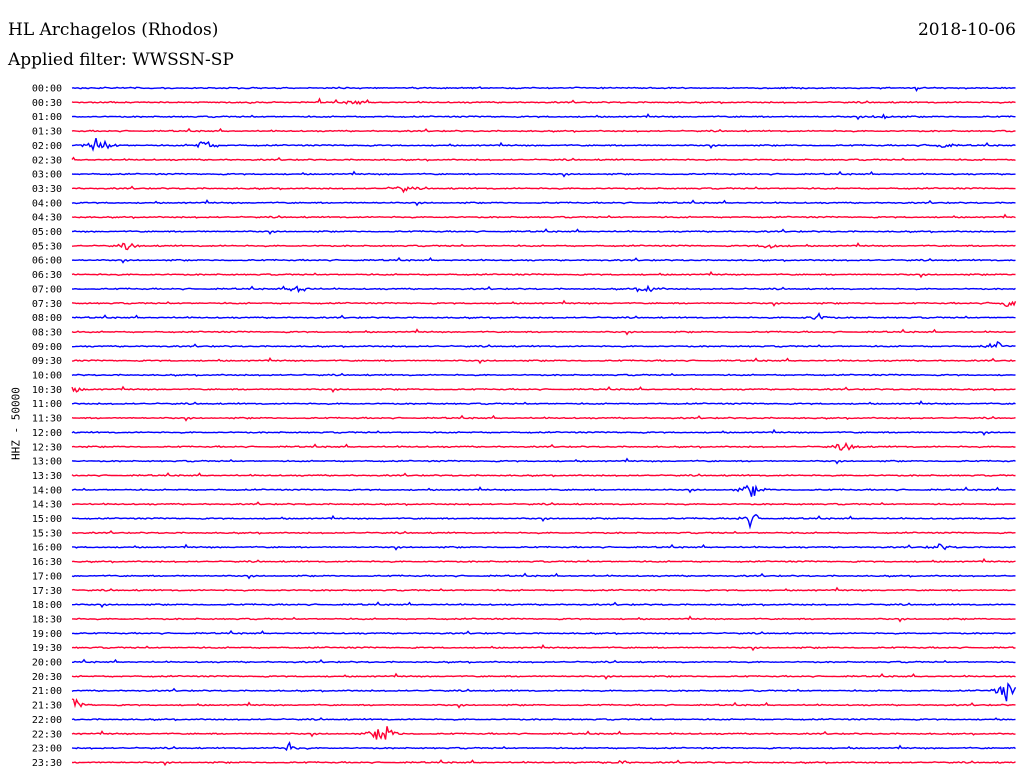 This screenshot has height=780, width=1024. What do you see at coordinates (47, 749) in the screenshot?
I see `row-label: 23:00` at bounding box center [47, 749].